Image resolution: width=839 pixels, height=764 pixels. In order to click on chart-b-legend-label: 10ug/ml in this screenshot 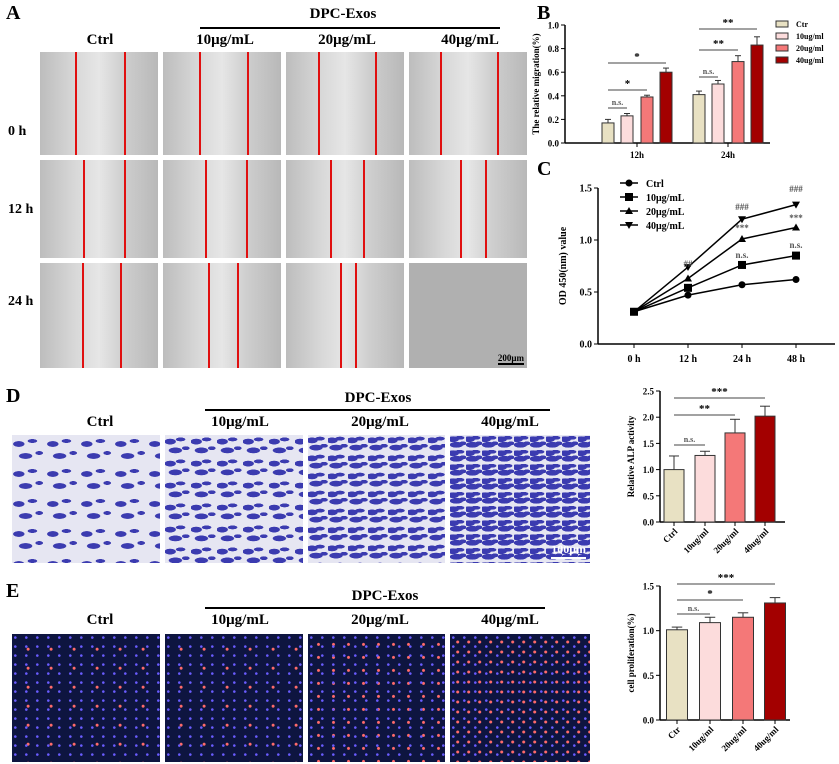, I will do `click(810, 36)`.